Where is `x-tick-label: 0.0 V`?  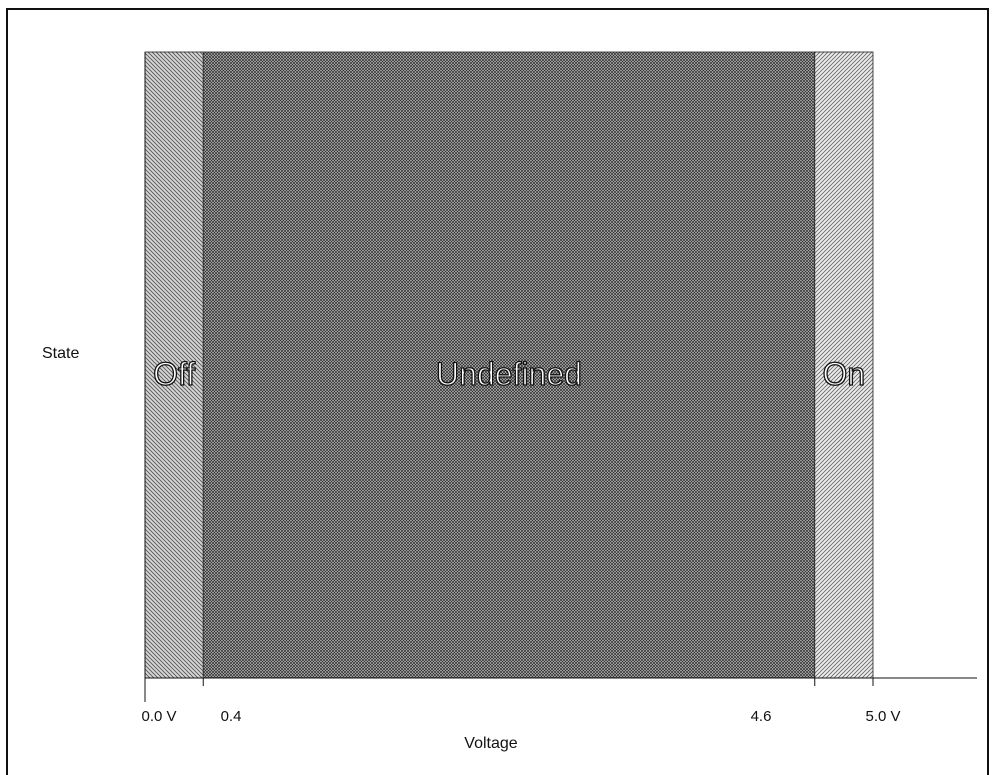 x-tick-label: 0.0 V is located at coordinates (158, 716).